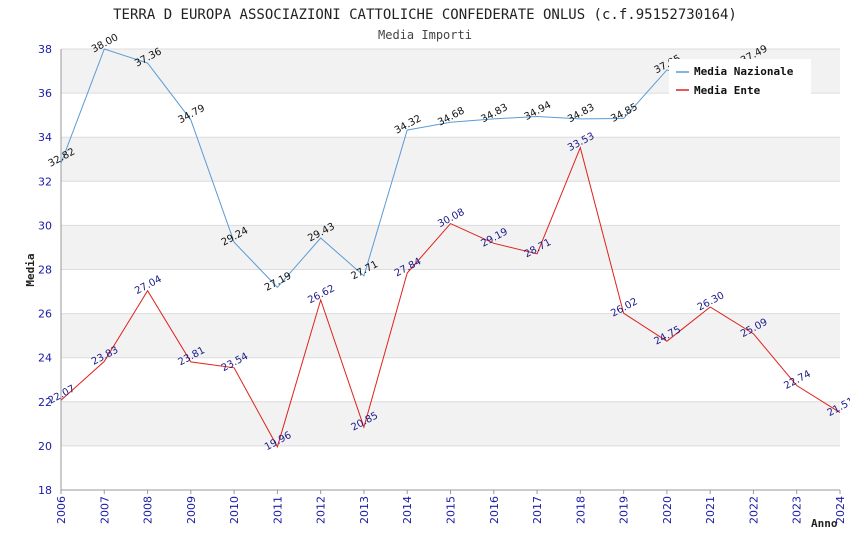 The image size is (850, 550). What do you see at coordinates (191, 510) in the screenshot?
I see `x-tick-2009: 2009` at bounding box center [191, 510].